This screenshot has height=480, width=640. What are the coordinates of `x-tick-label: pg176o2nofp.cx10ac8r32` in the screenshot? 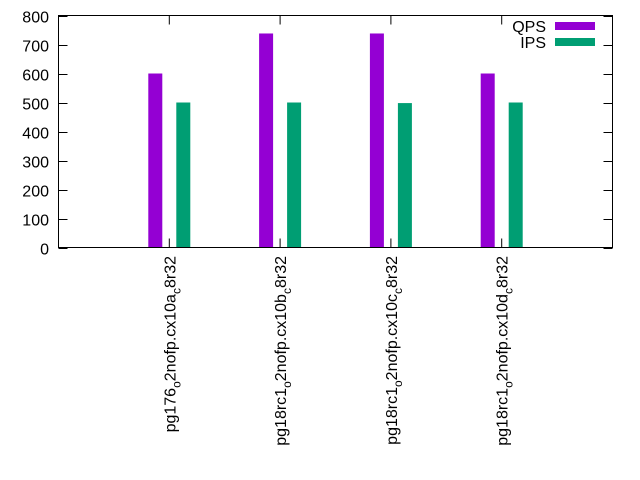 It's located at (172, 344).